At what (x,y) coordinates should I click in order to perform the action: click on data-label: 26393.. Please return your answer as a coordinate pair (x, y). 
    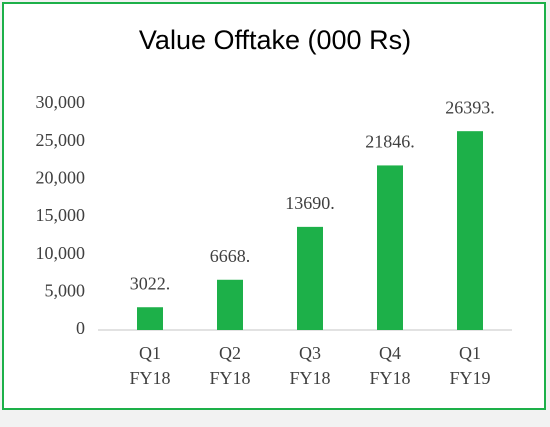
    Looking at the image, I should click on (470, 107).